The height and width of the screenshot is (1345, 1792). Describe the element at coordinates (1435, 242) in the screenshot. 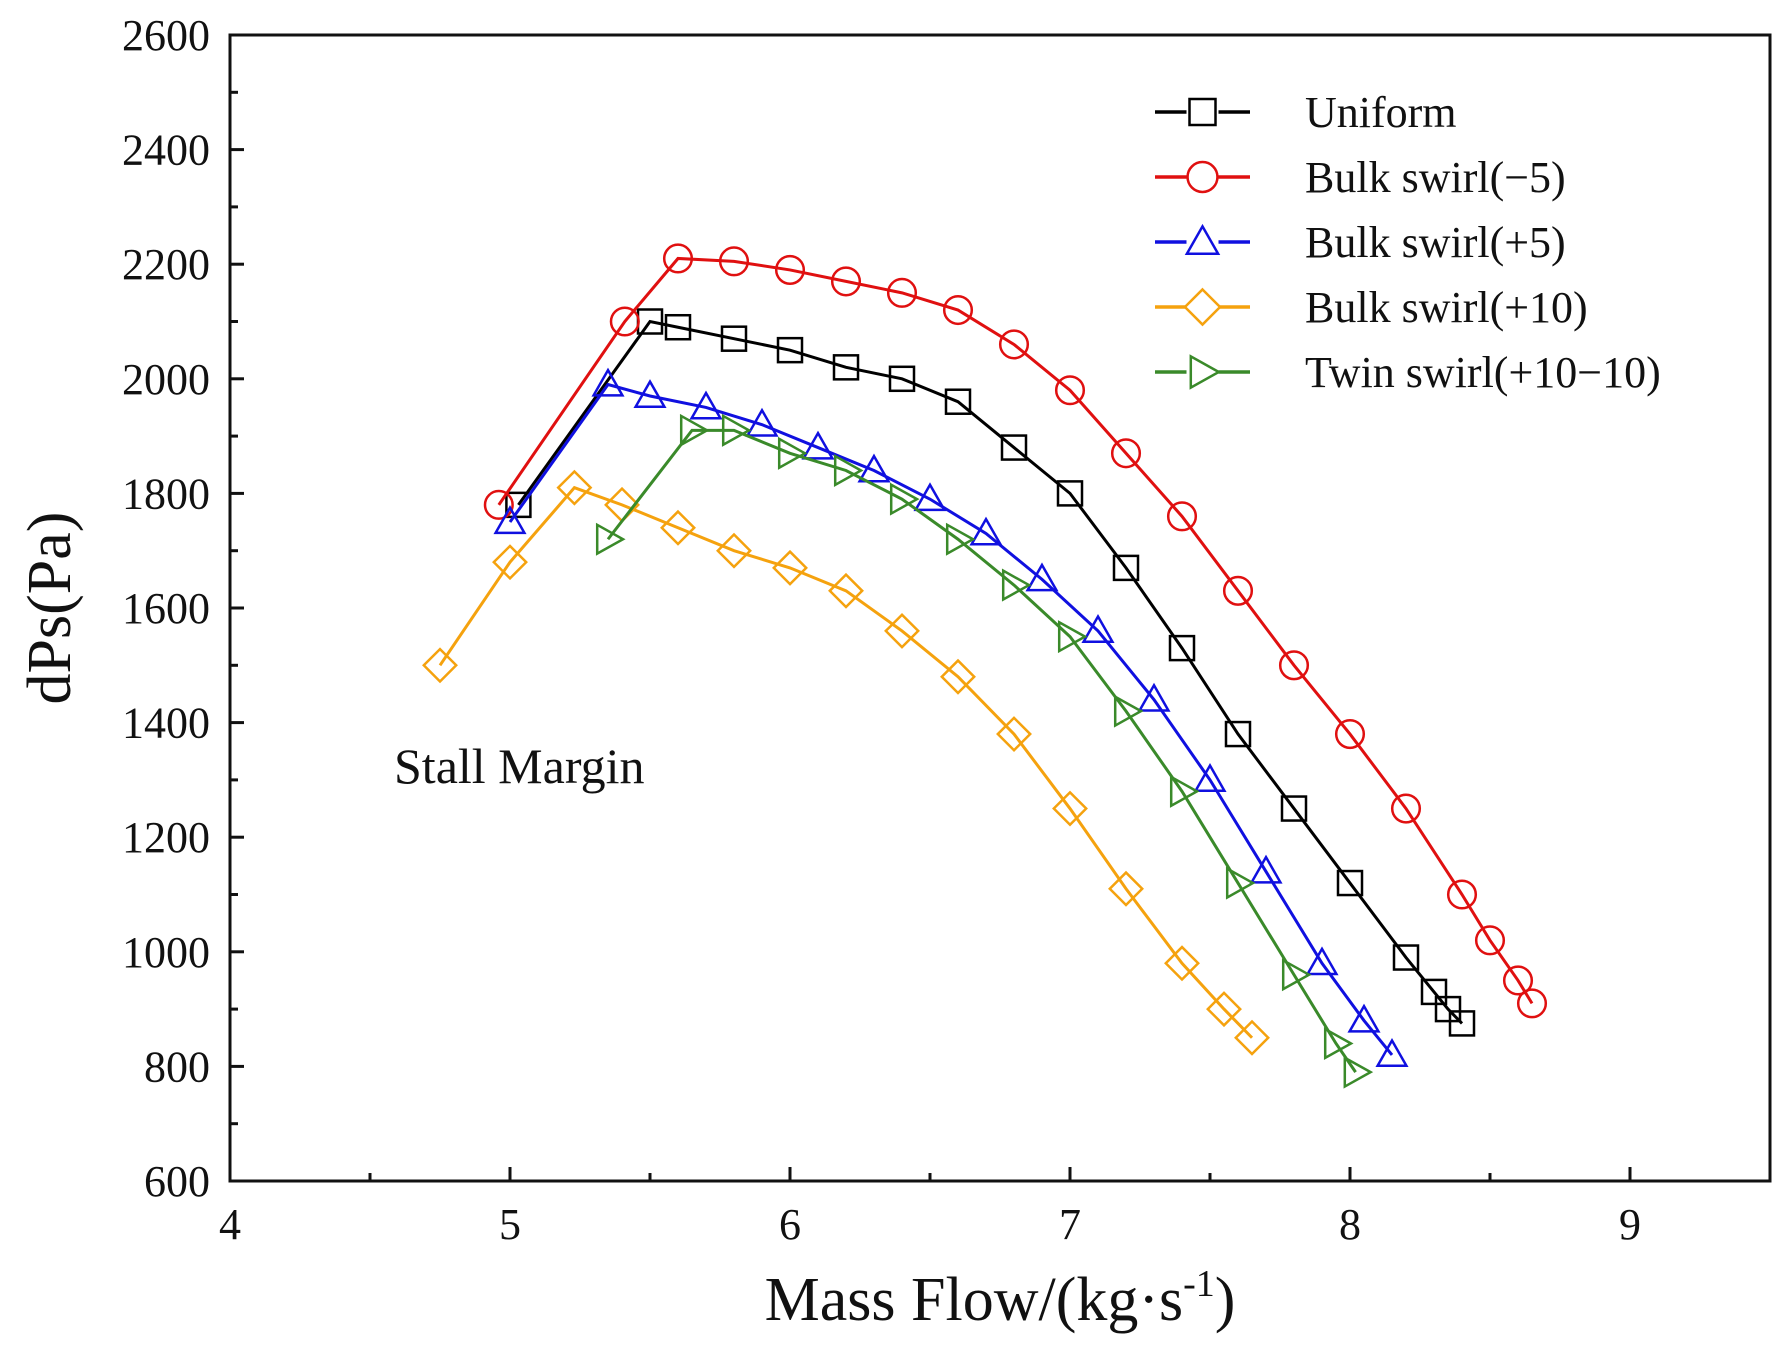

I see `legend-label: Bulk swirl(+5)` at that location.